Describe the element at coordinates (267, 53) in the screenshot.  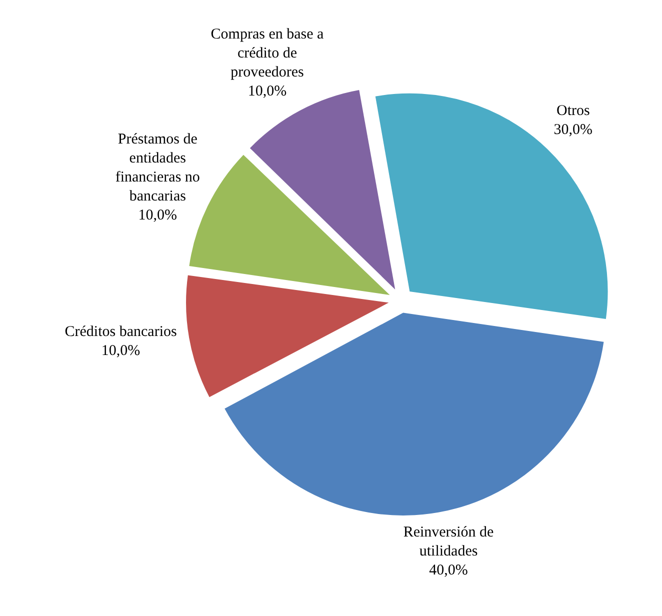
I see `slice-label: Compras en base a crédito de proveedores` at that location.